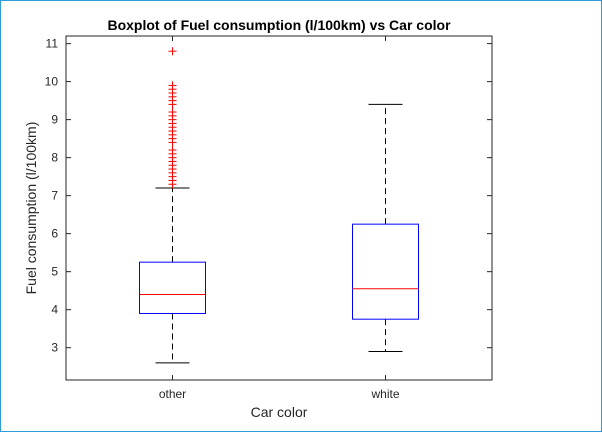  Describe the element at coordinates (54, 310) in the screenshot. I see `y-tick-label: 4` at that location.